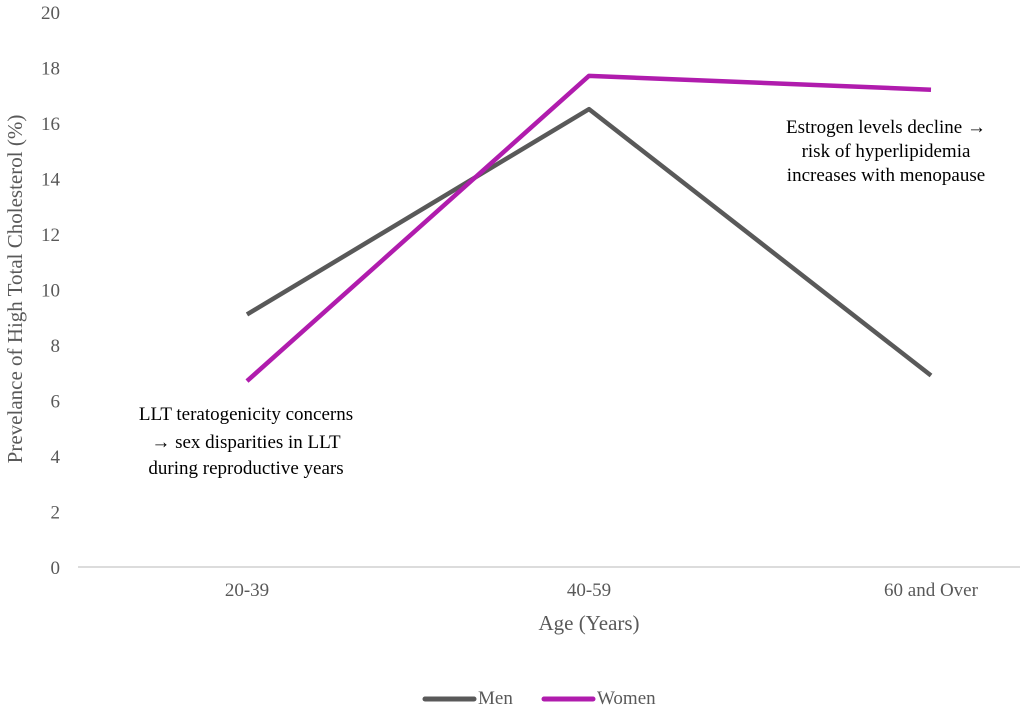  Describe the element at coordinates (51, 180) in the screenshot. I see `y-tick-label: 14` at that location.